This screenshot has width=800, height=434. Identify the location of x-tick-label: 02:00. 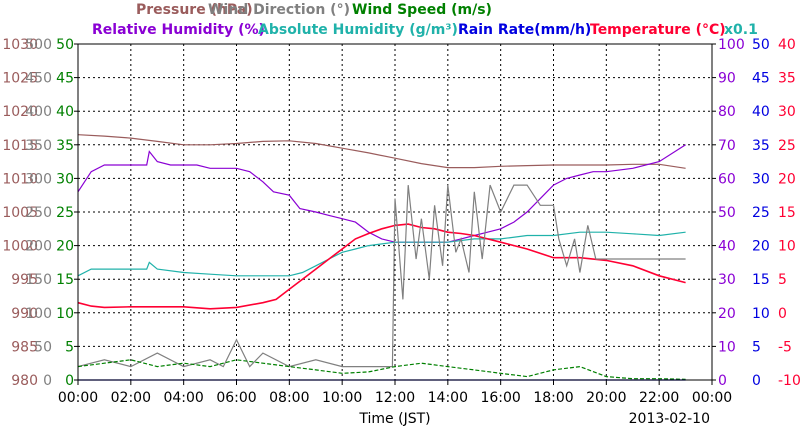
(131, 398).